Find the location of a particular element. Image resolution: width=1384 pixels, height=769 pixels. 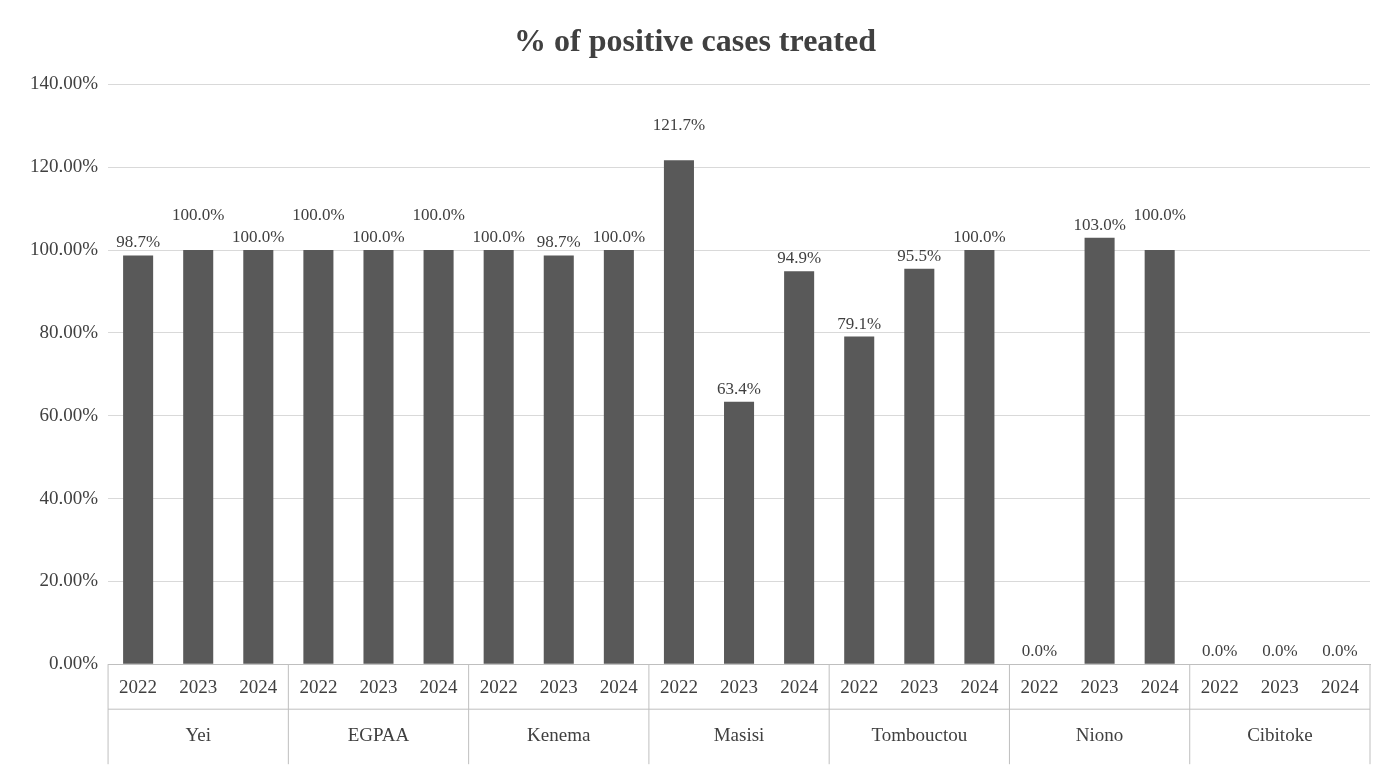

text: Niono is located at coordinates (1099, 735).